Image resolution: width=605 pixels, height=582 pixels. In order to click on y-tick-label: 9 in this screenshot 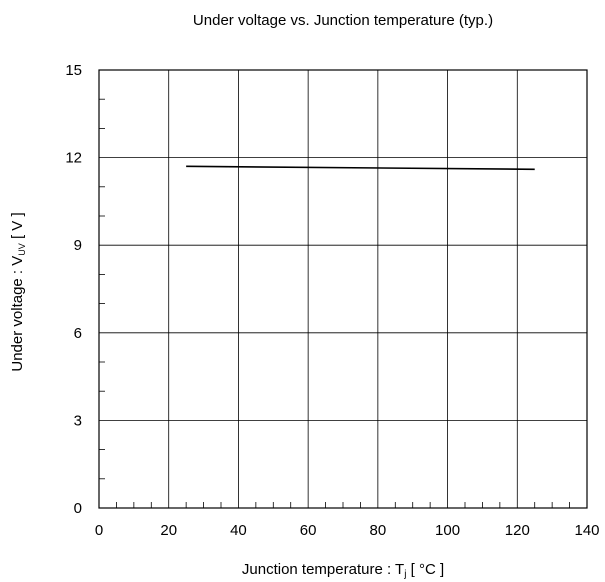, I will do `click(78, 245)`.